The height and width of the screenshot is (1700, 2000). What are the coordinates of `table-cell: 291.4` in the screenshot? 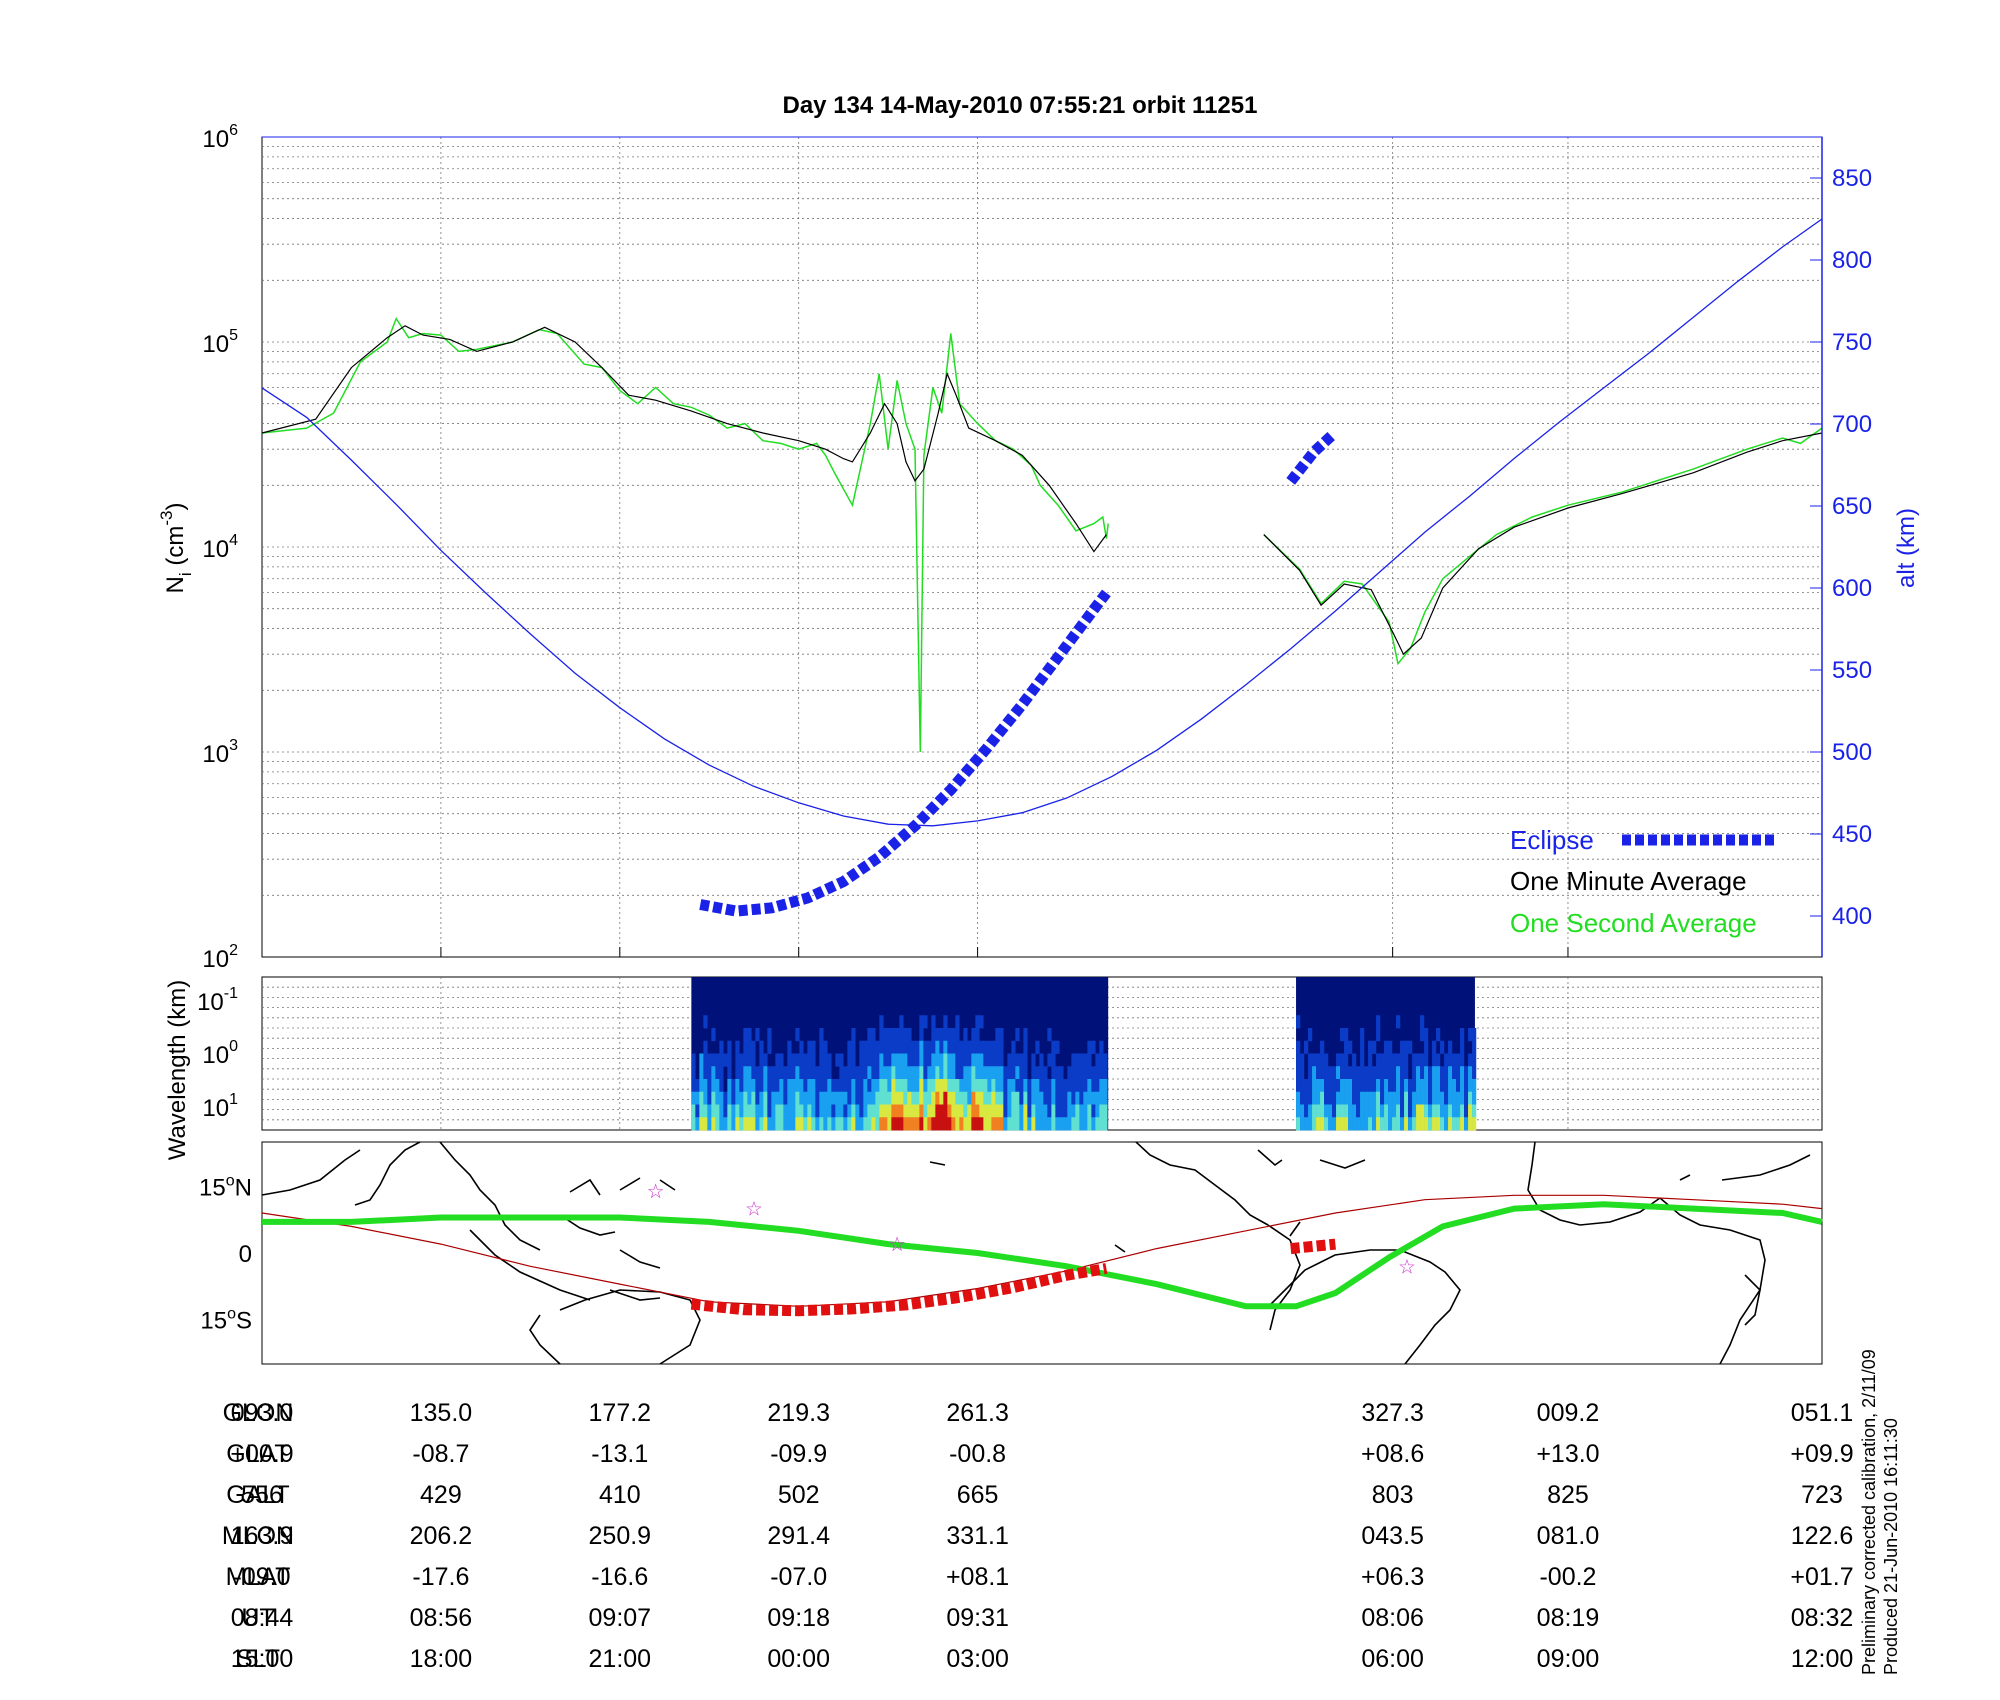 It's located at (798, 1536).